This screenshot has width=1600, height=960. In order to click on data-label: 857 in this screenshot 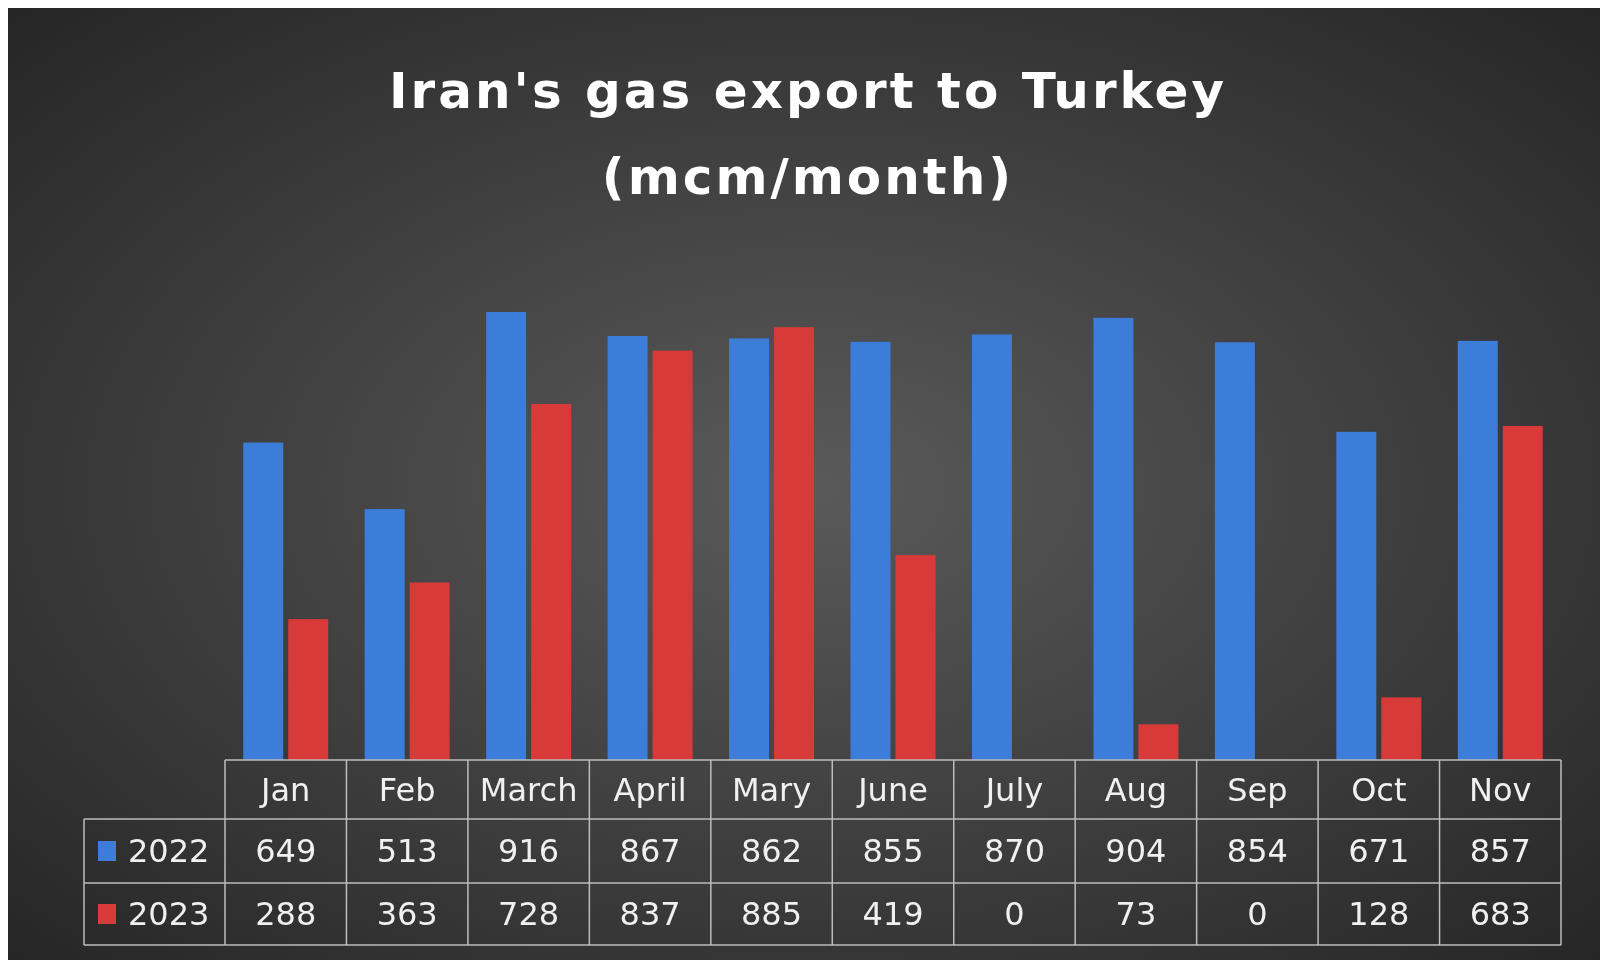, I will do `click(1500, 851)`.